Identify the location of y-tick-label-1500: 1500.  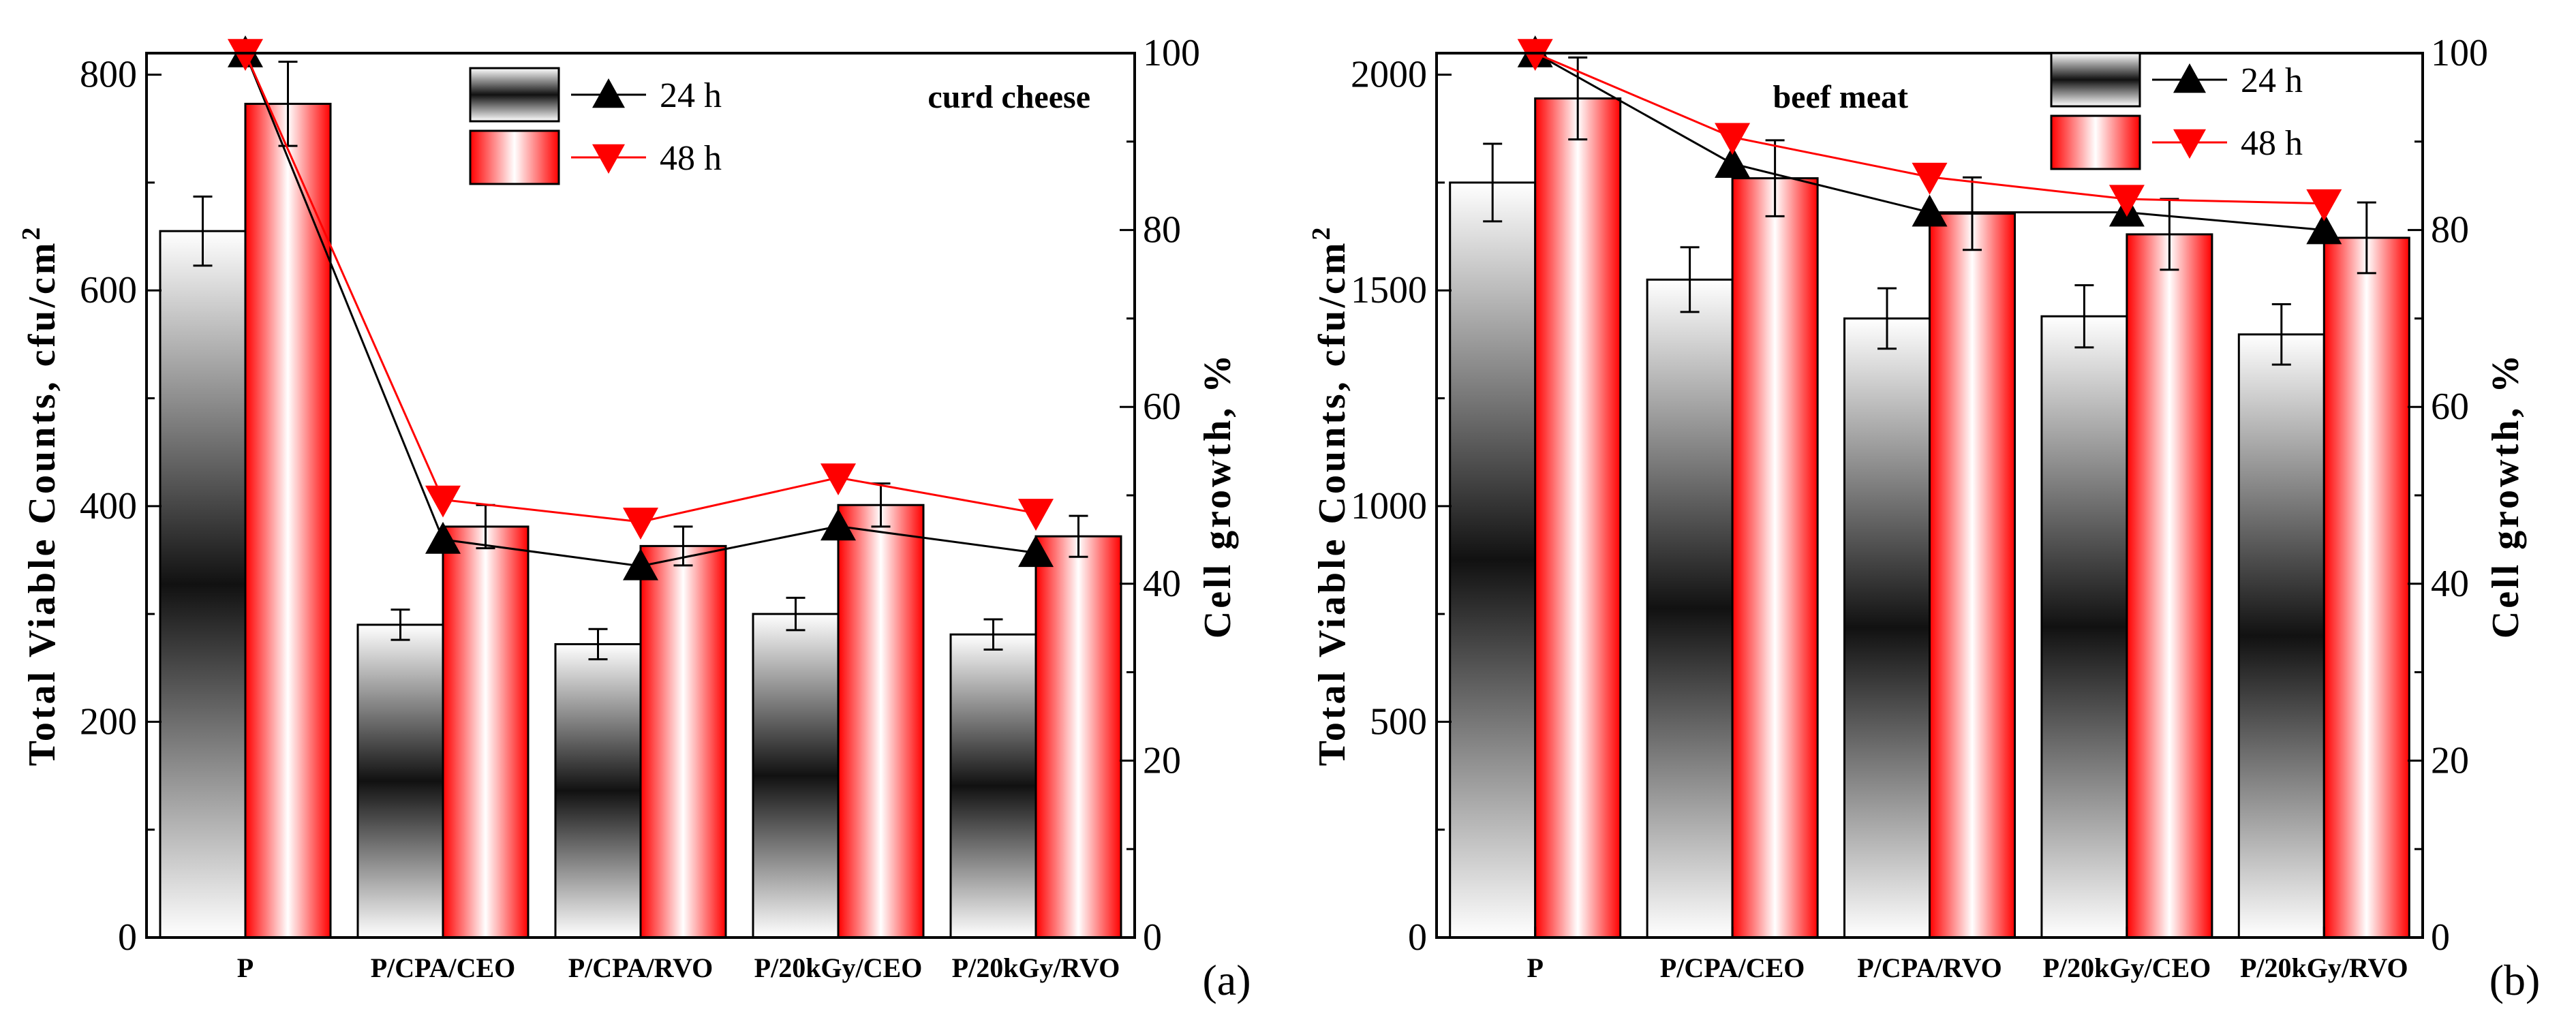
(1389, 290).